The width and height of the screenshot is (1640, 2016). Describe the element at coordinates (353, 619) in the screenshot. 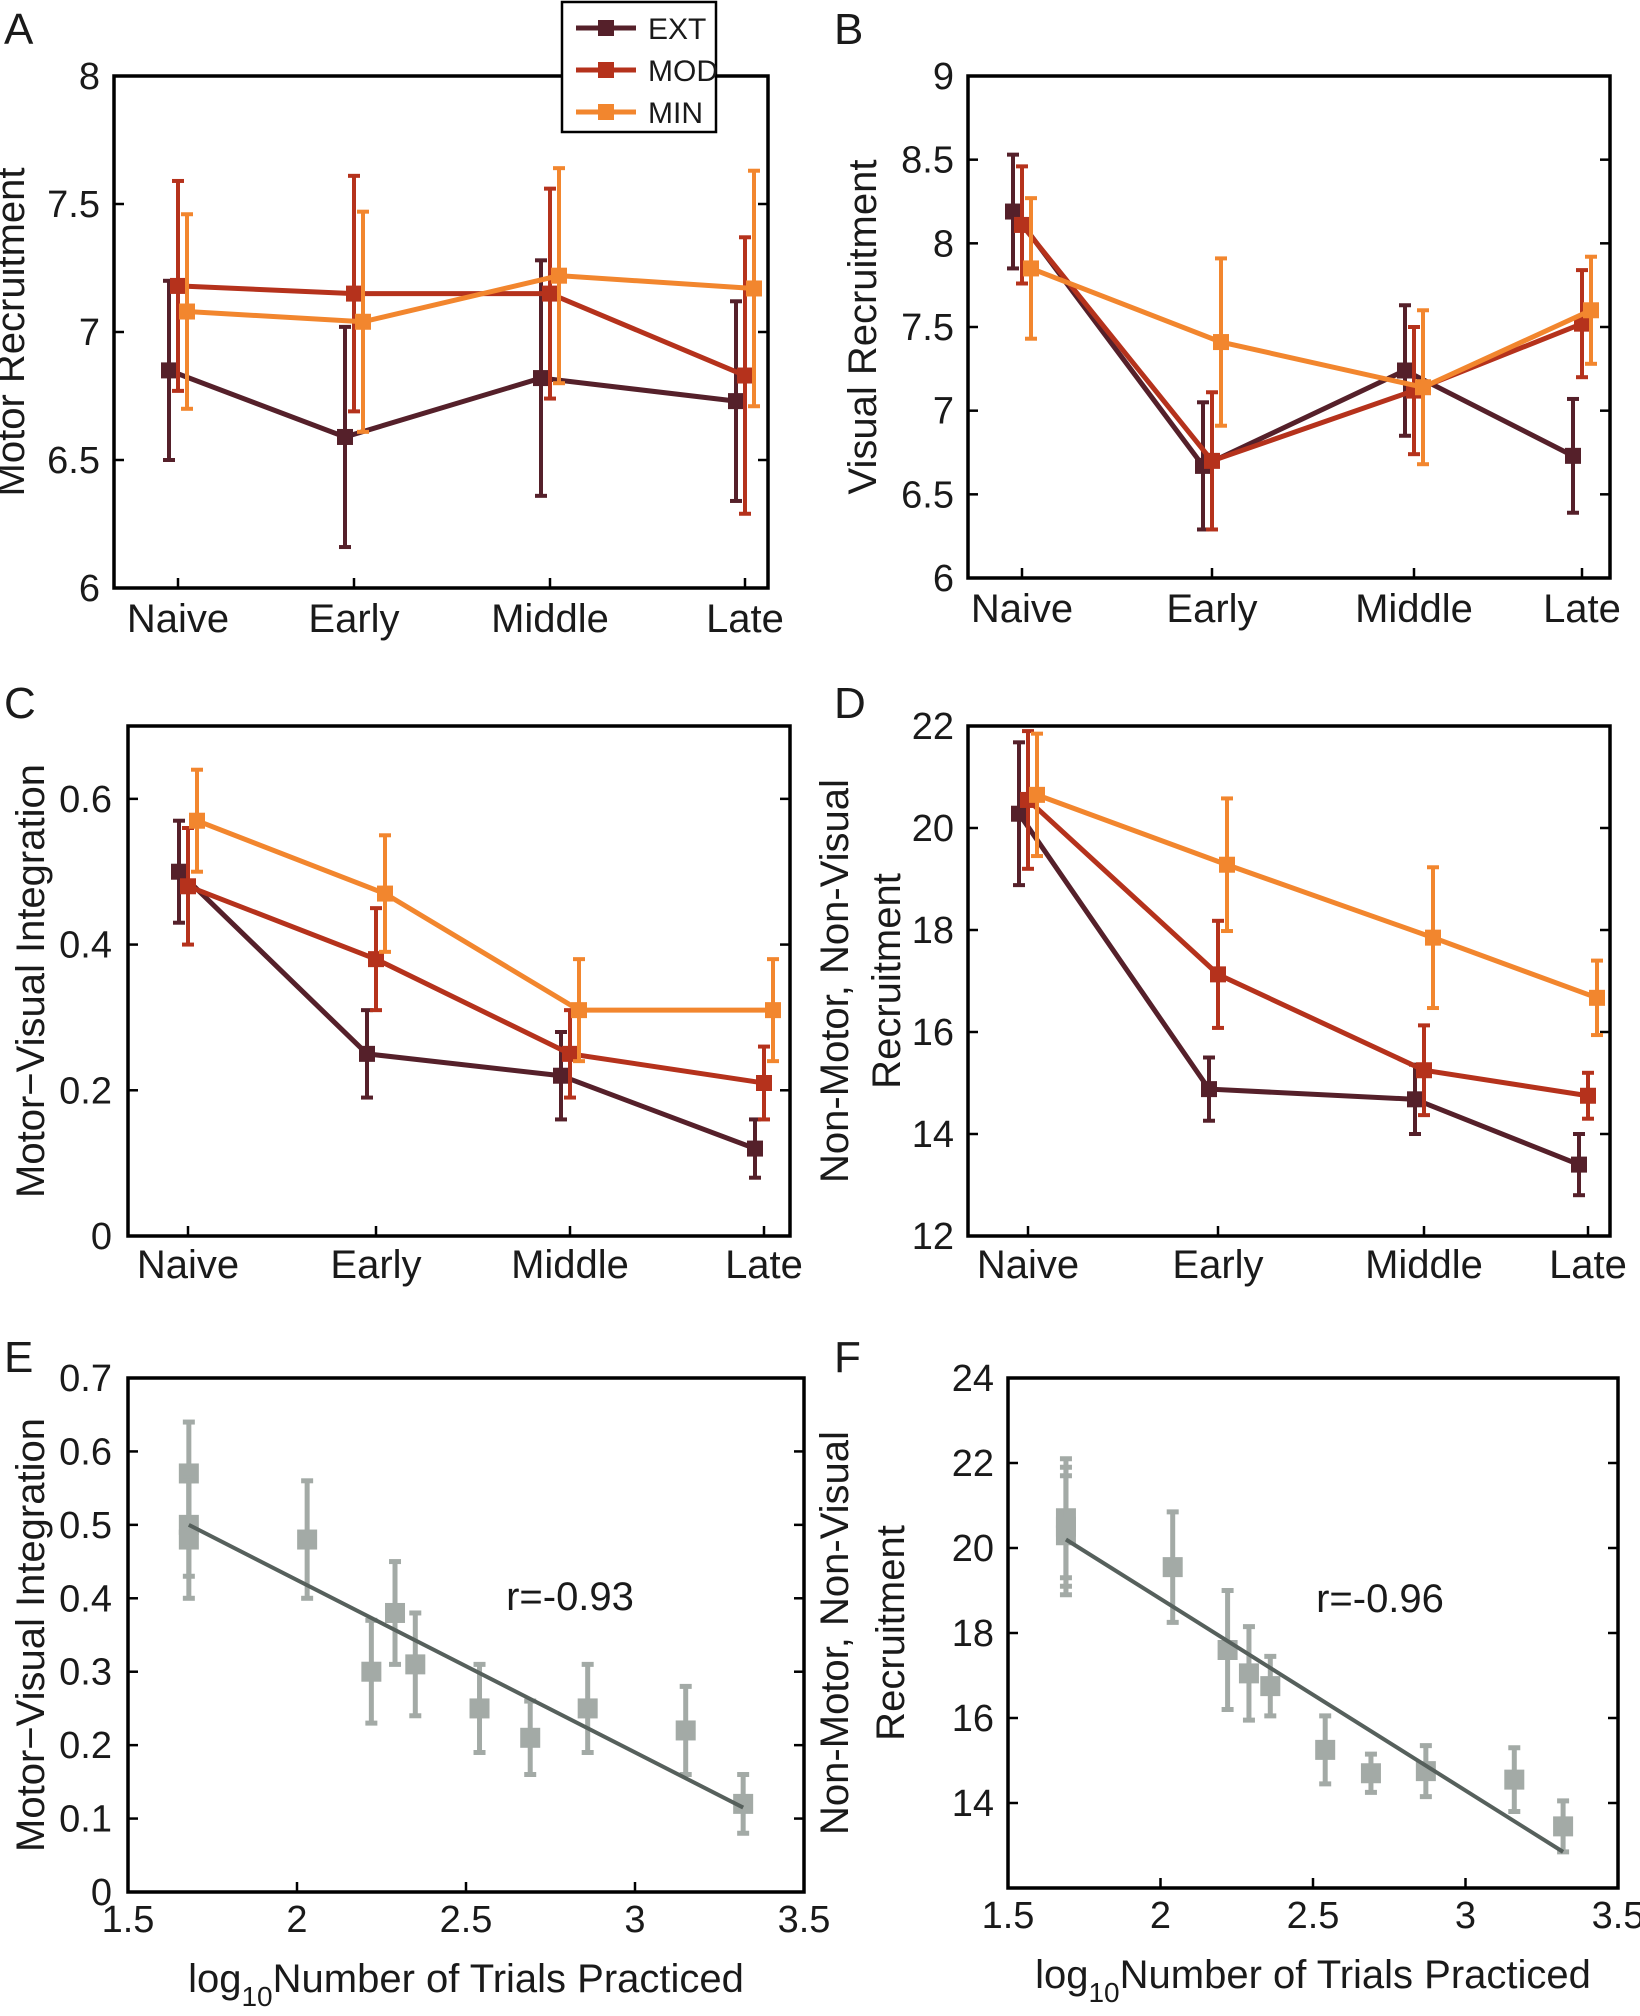

I see `x-tick-label: Early` at that location.